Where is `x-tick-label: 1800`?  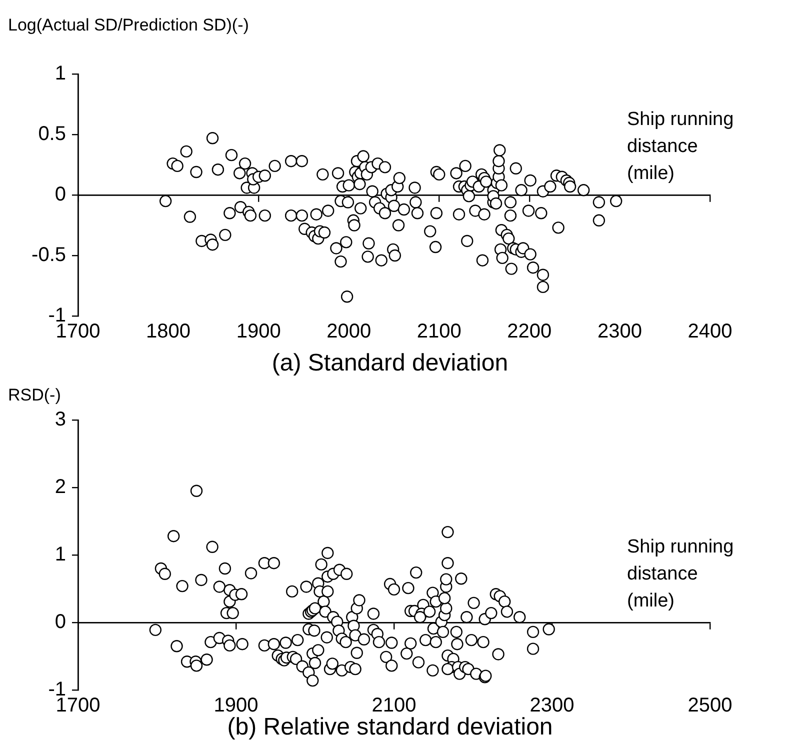 x-tick-label: 1800 is located at coordinates (168, 331).